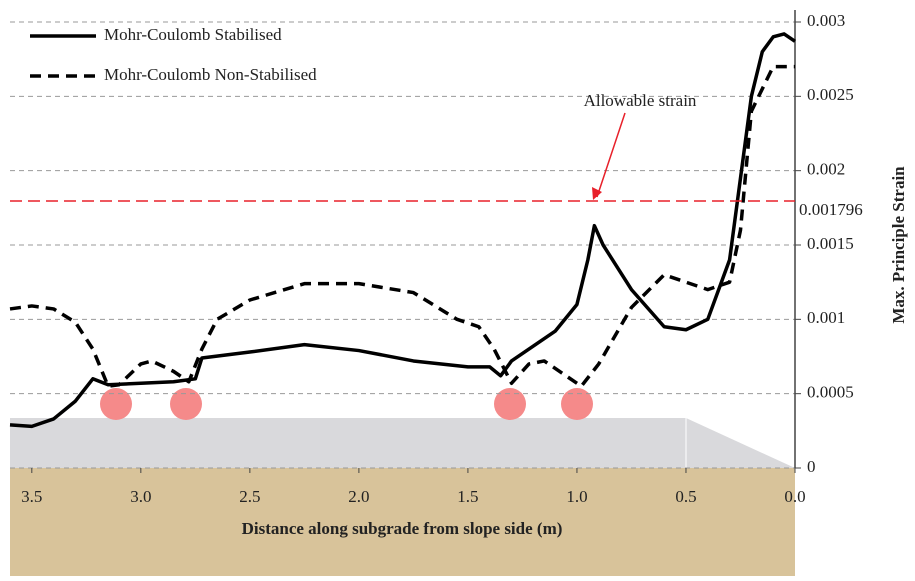 The image size is (915, 581). I want to click on legend-label: Mohr-Coulomb Stabilised, so click(193, 34).